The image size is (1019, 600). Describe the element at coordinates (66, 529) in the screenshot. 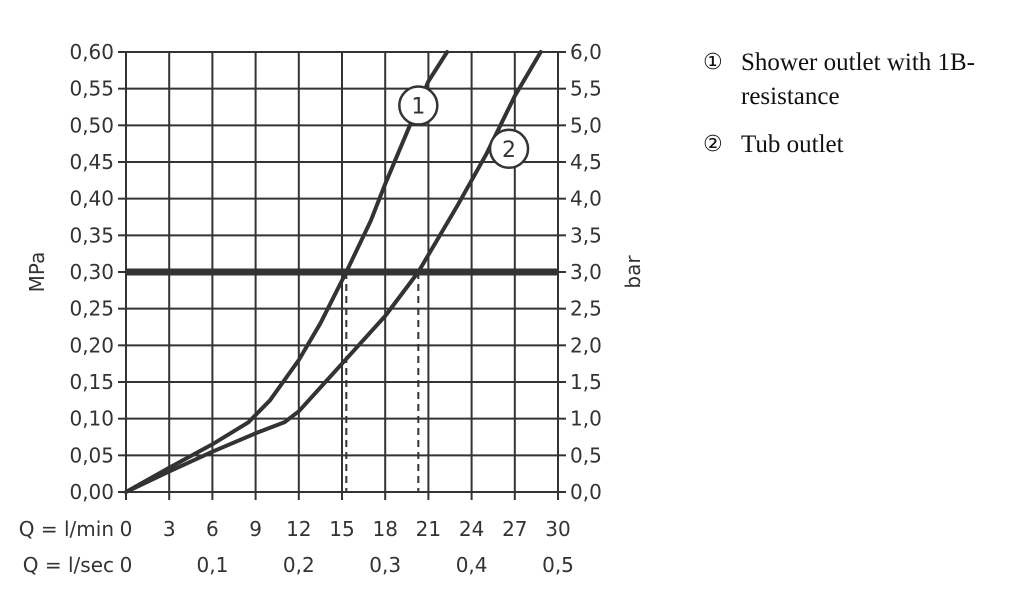

I see `x-row-prefix-1: Q = l/min` at that location.